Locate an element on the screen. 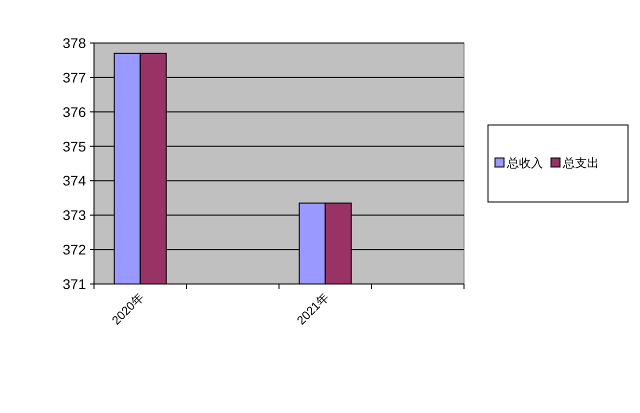 The image size is (640, 413). y-tick-label: 372 is located at coordinates (74, 250).